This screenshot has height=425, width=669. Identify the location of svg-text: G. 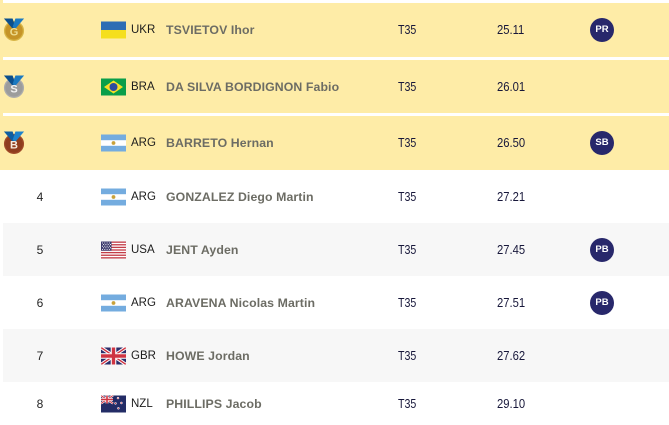
(14, 32).